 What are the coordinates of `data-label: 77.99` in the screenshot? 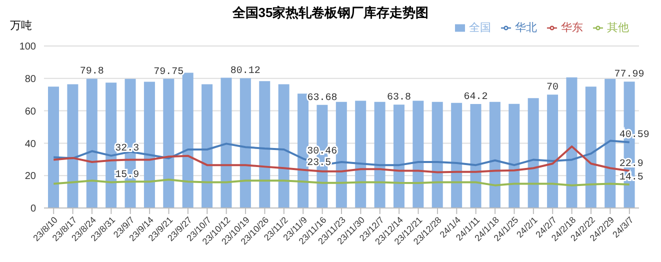 It's located at (629, 75).